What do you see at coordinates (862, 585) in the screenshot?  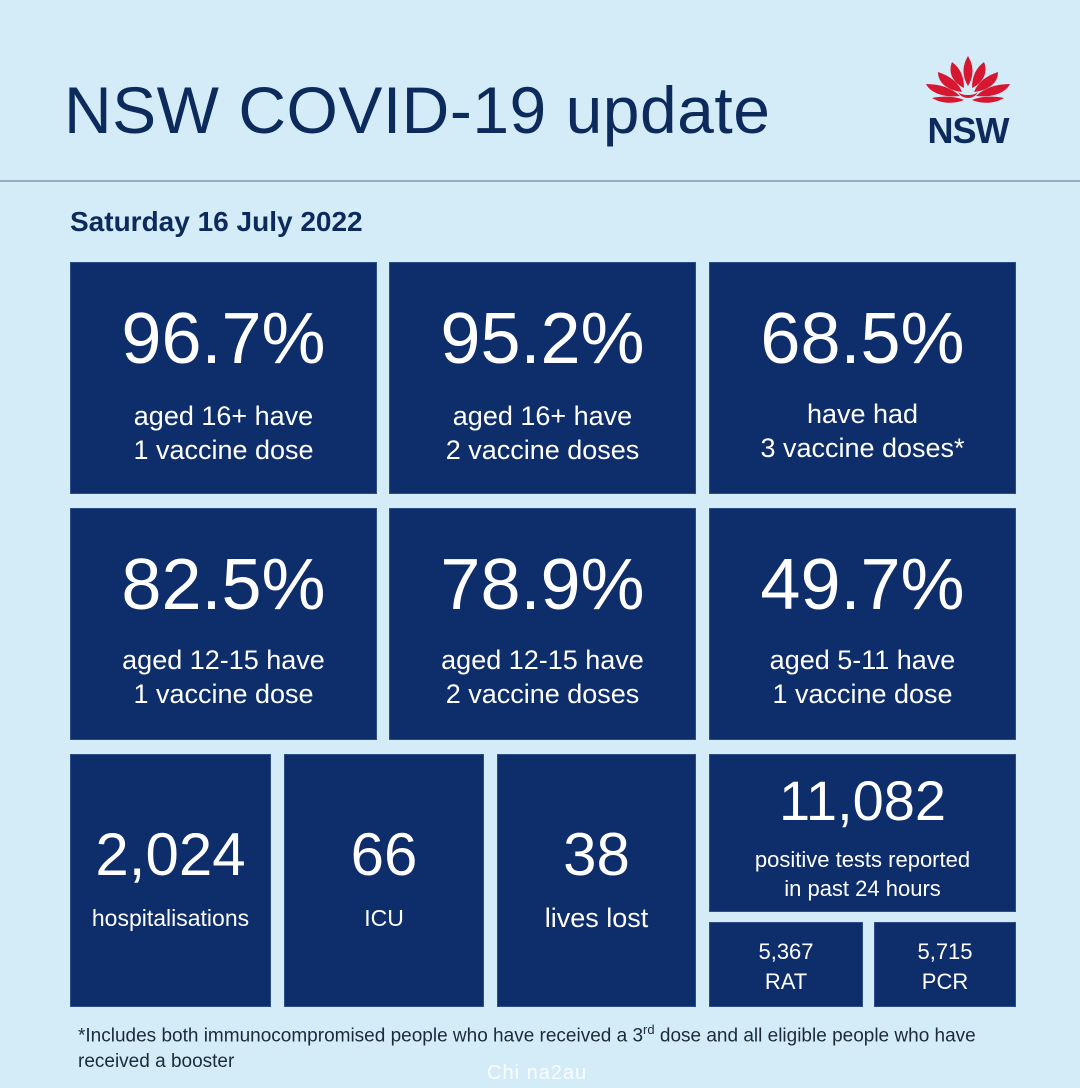 I see `stat-value: 49.7%` at bounding box center [862, 585].